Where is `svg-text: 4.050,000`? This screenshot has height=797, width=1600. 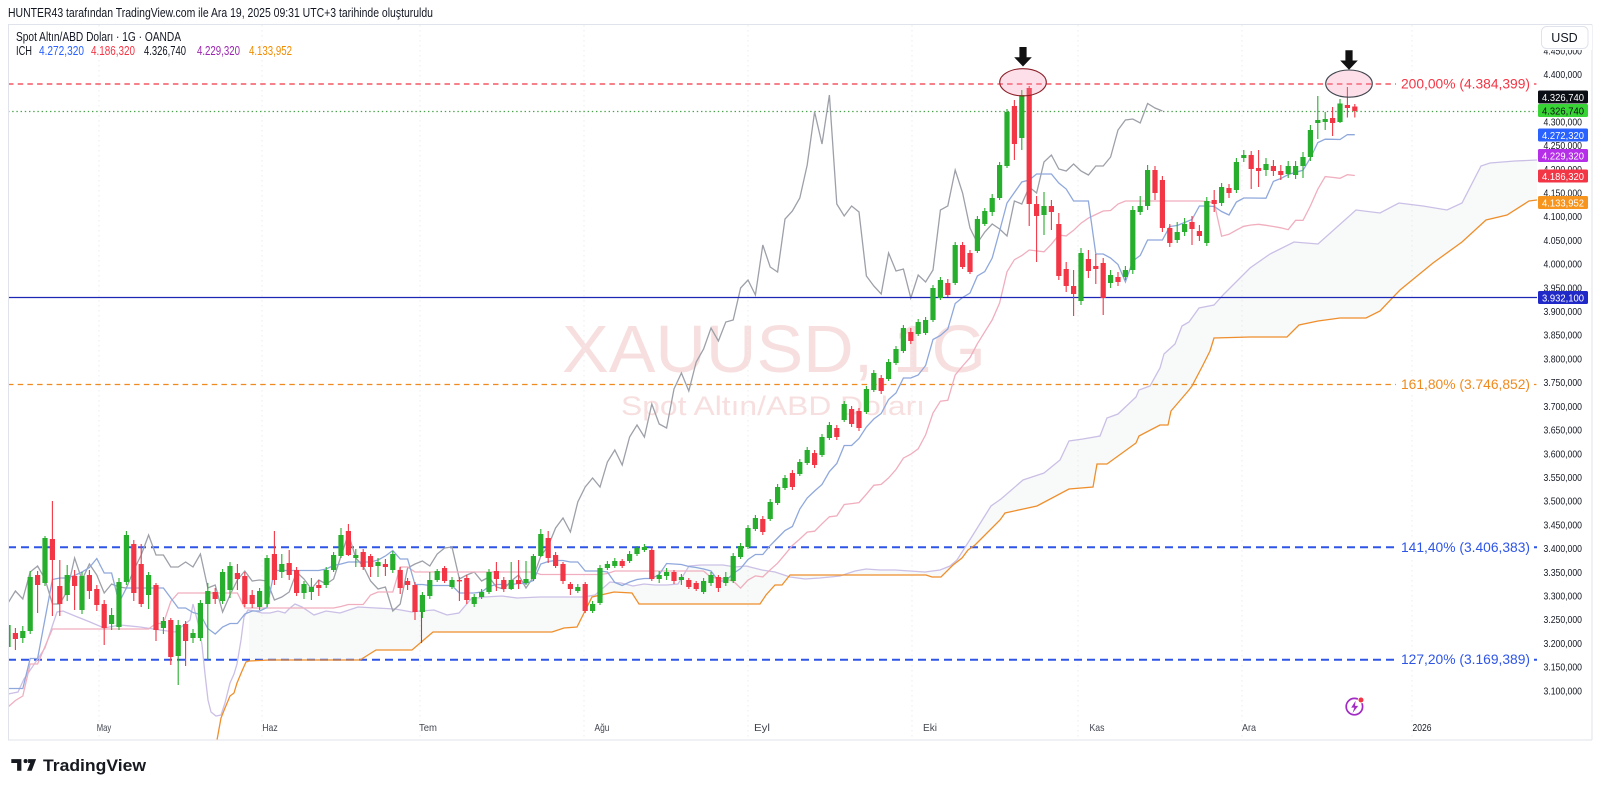 svg-text: 4.050,000 is located at coordinates (1563, 241).